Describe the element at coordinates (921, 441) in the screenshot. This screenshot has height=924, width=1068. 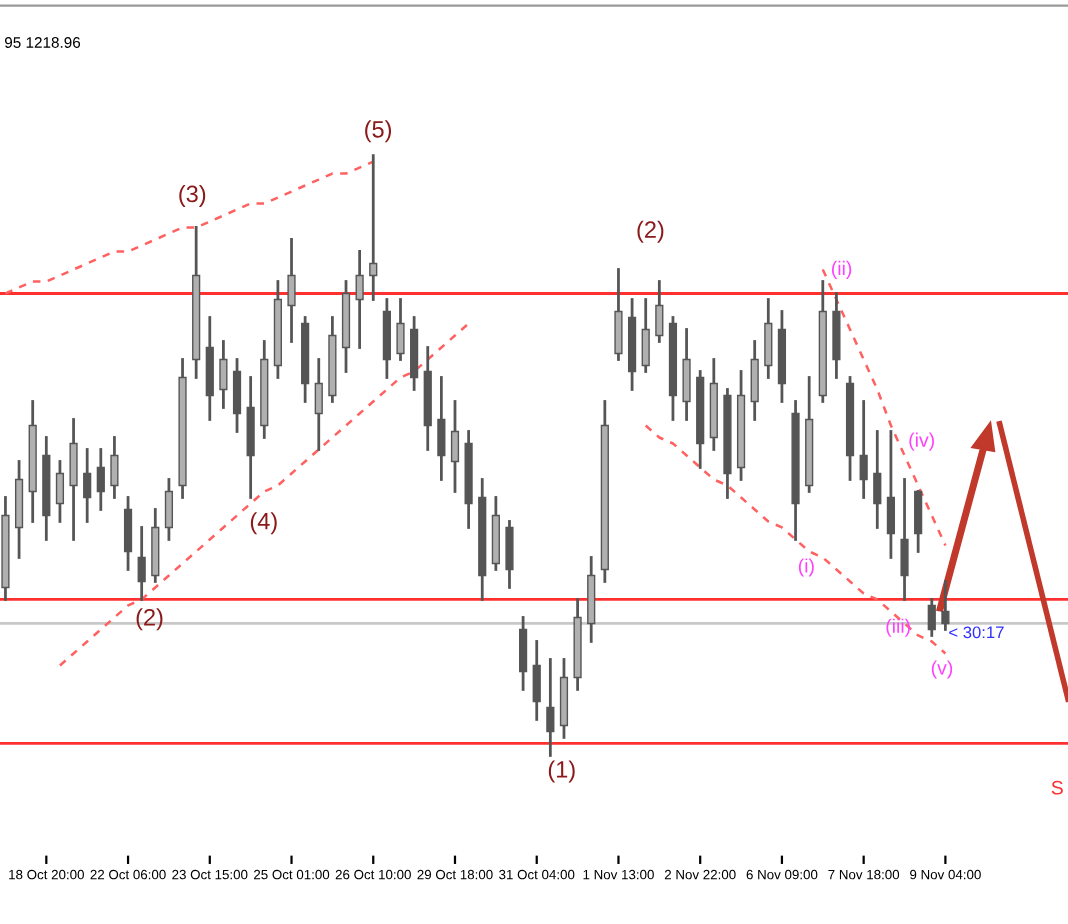
I see `annotation: (iv)` at that location.